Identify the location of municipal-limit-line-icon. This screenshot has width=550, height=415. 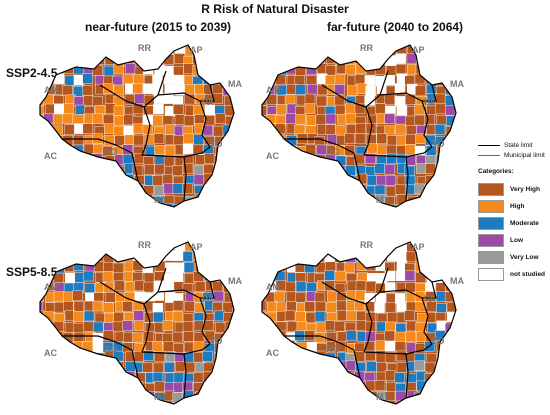
(489, 155).